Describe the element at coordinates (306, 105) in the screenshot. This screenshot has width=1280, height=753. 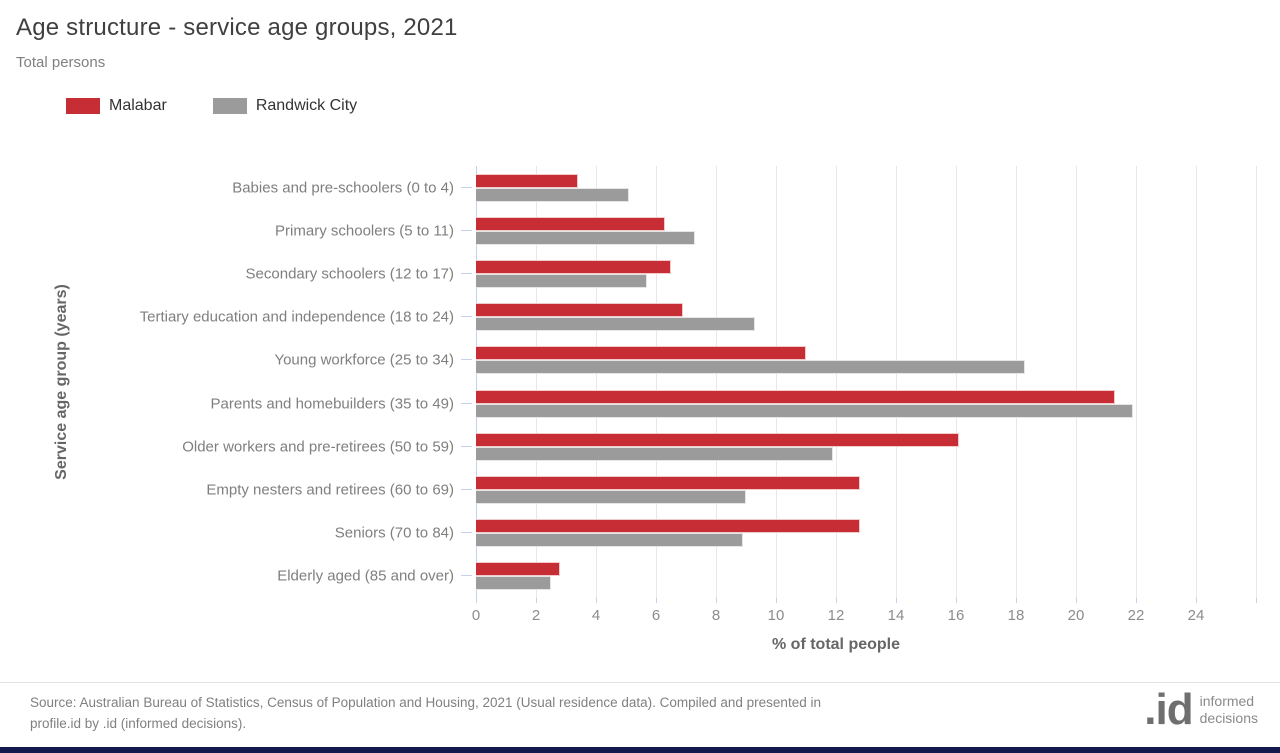
I see `legend-label-randwick-city: Randwick City` at that location.